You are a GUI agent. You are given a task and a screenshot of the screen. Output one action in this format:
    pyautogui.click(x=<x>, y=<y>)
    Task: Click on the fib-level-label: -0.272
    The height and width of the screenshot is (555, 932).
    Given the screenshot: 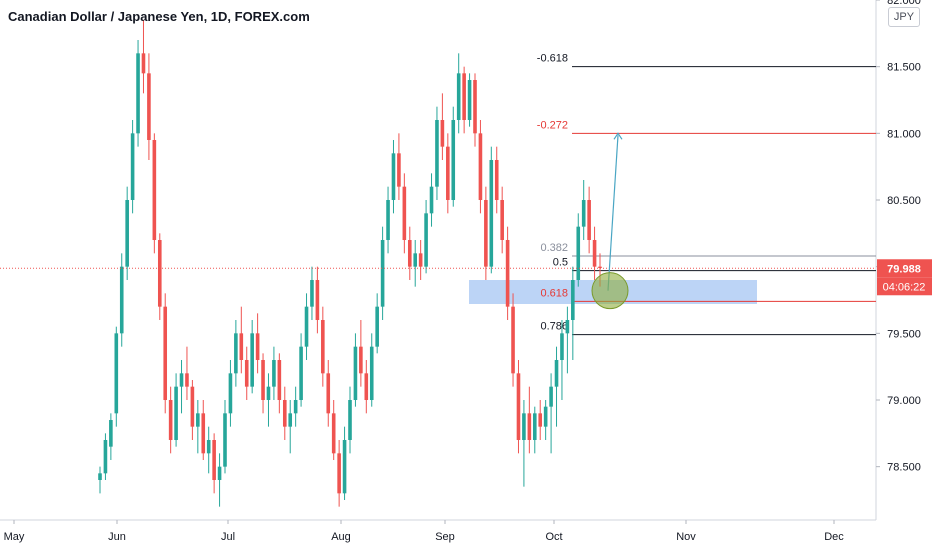 What is the action you would take?
    pyautogui.click(x=552, y=125)
    